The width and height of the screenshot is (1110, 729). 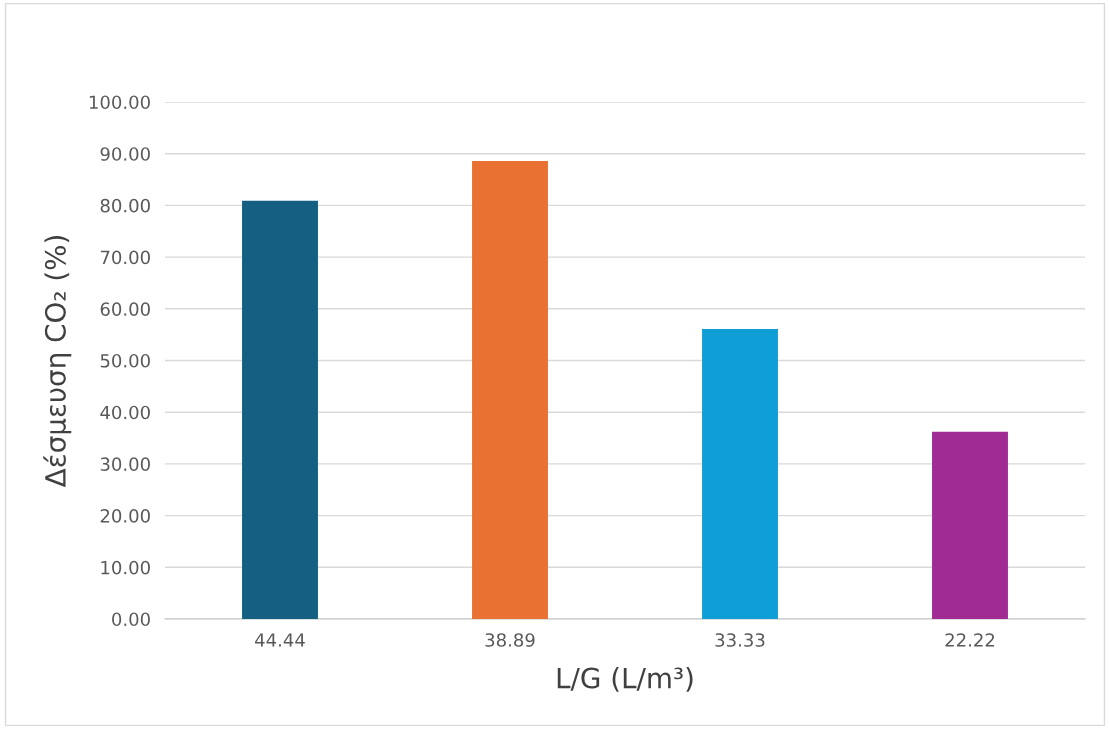 I want to click on x-tick-label: 38.89, so click(x=510, y=640).